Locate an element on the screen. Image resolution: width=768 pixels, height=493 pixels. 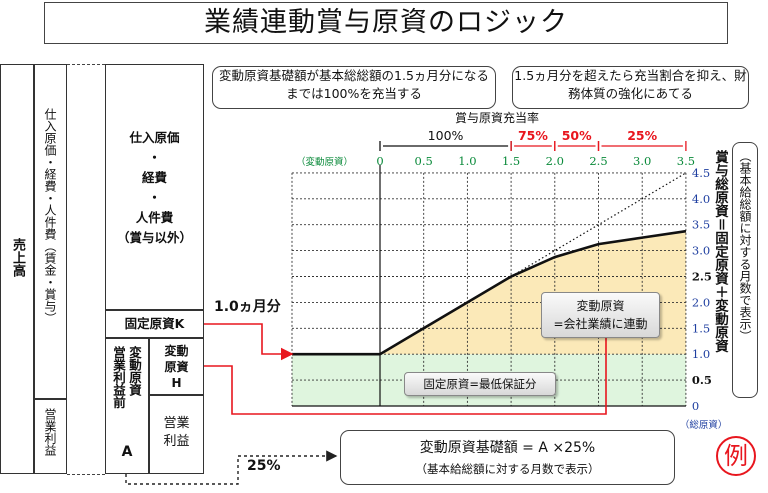
variable-h-arrow is located at coordinates (408, 367).